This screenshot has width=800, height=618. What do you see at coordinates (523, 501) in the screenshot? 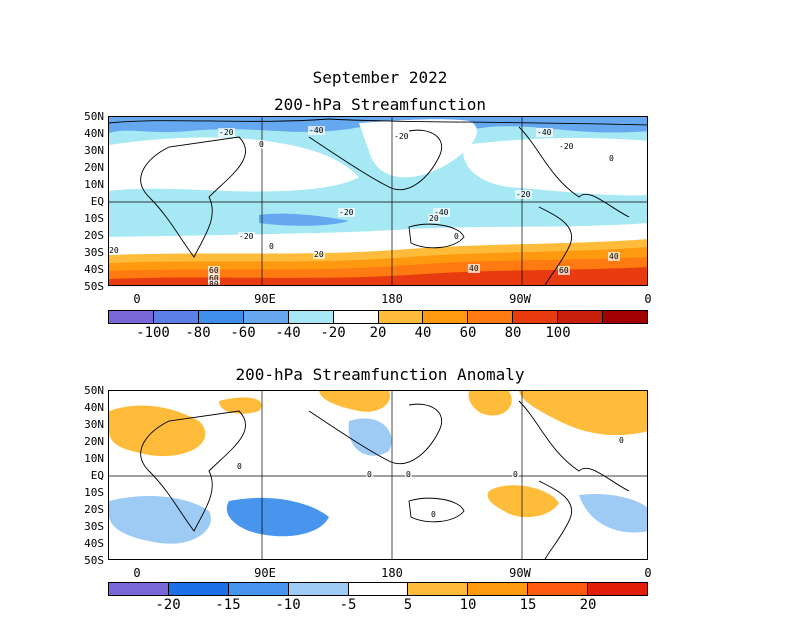
I see `map2-anom-spac` at bounding box center [523, 501].